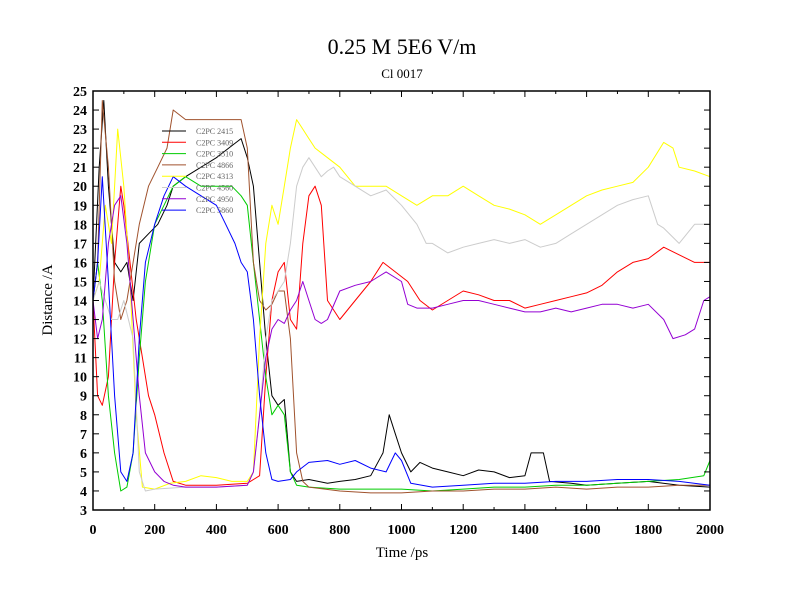 The width and height of the screenshot is (800, 600). I want to click on x-tick-label: 1200, so click(463, 530).